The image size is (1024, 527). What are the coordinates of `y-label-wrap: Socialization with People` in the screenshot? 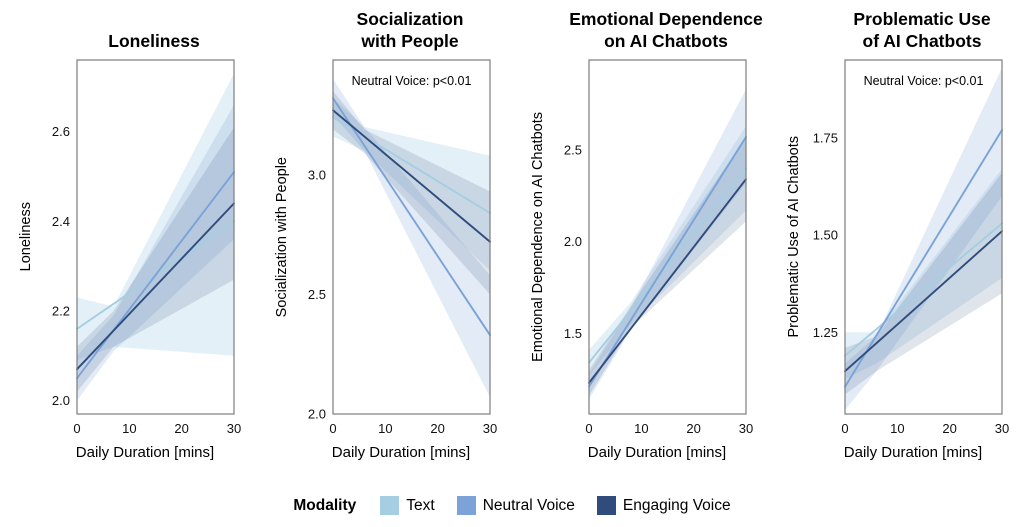 It's located at (282, 237).